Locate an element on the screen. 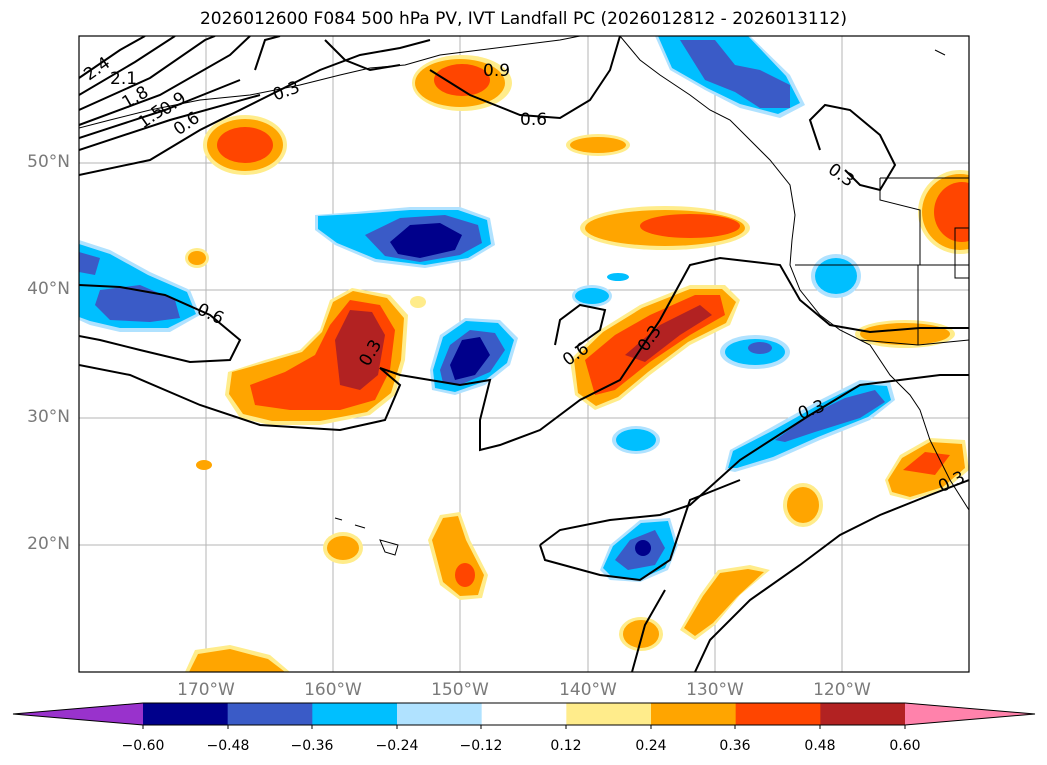 The height and width of the screenshot is (765, 1047). colorbar-tick-label: 0.36 is located at coordinates (735, 746).